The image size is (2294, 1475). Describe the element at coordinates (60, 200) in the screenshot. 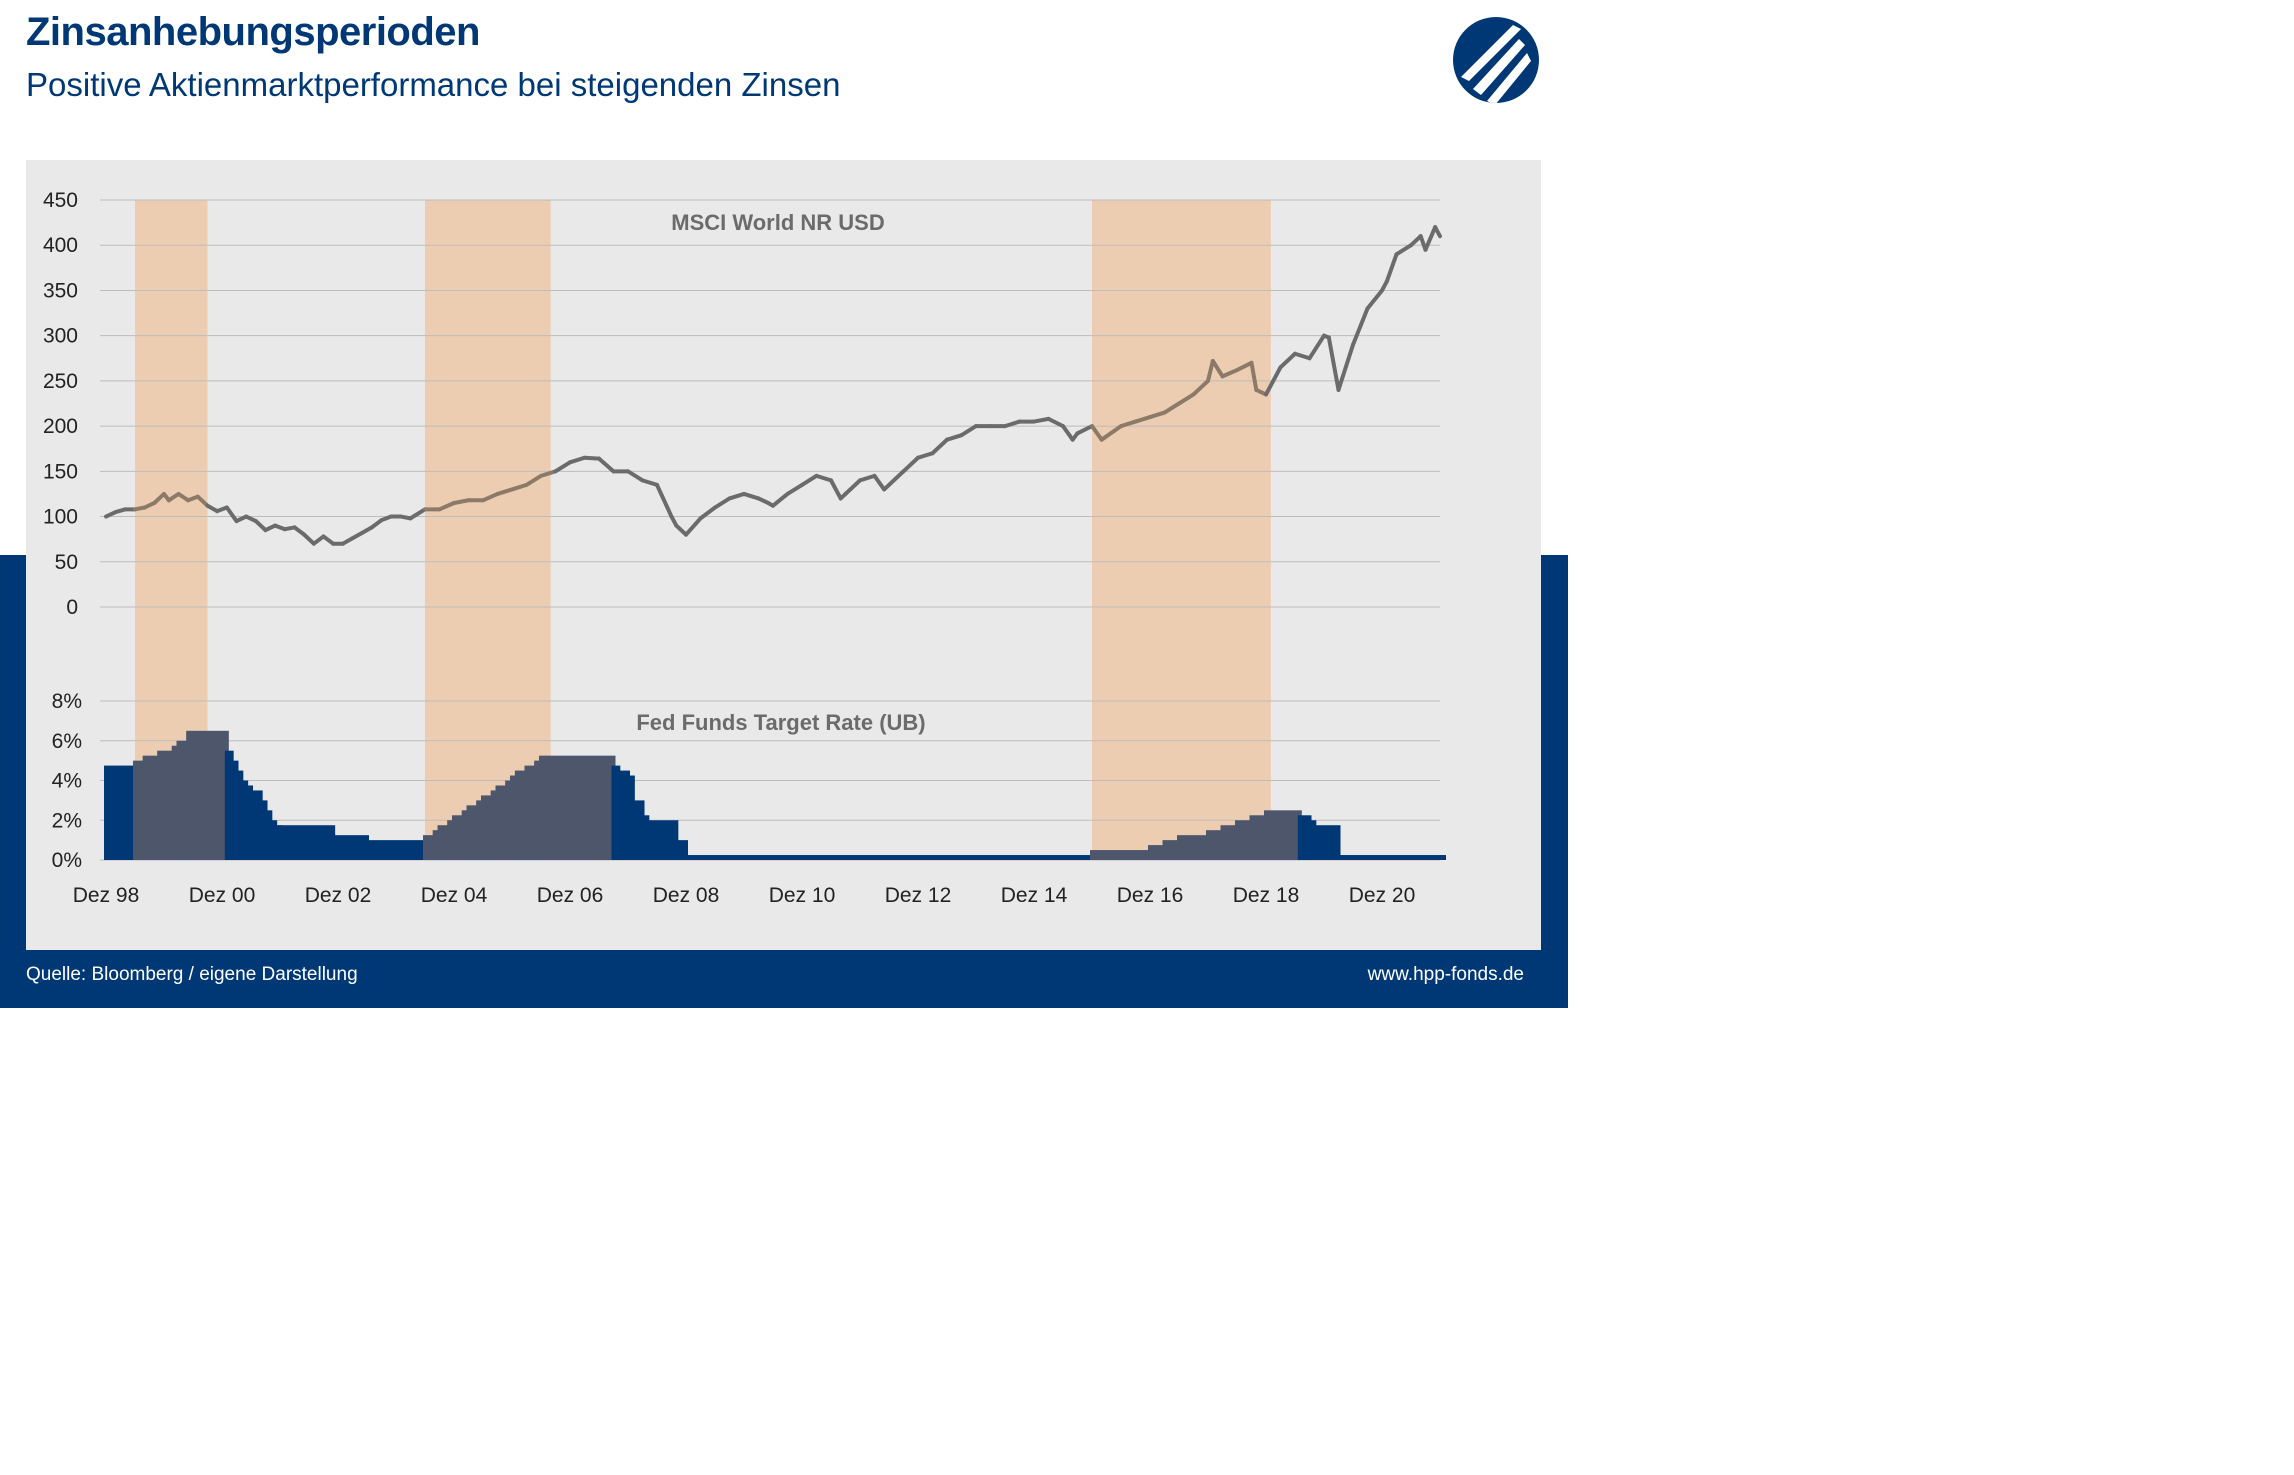

I see `msci-y-tick: 450` at that location.